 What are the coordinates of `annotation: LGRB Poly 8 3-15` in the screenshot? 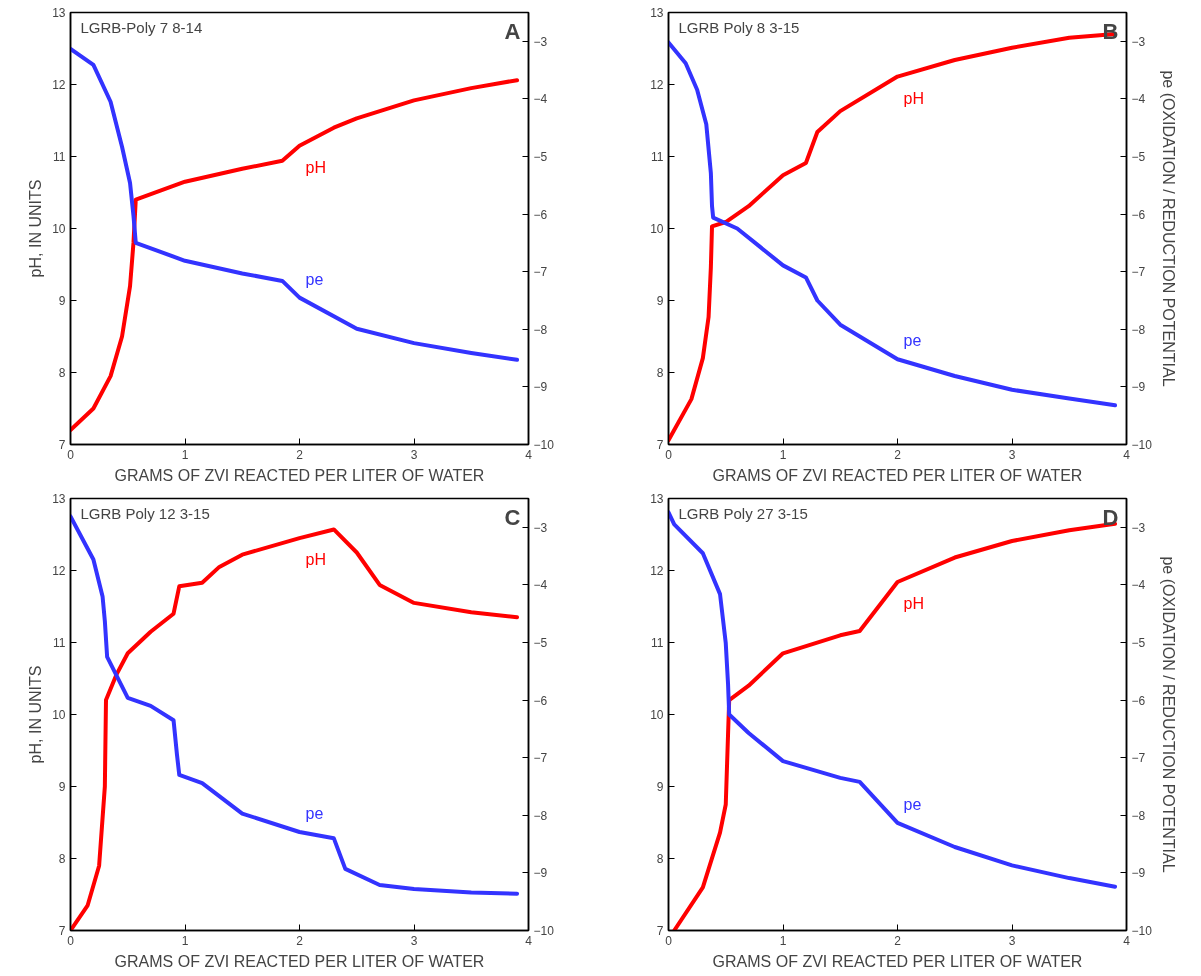 It's located at (739, 27).